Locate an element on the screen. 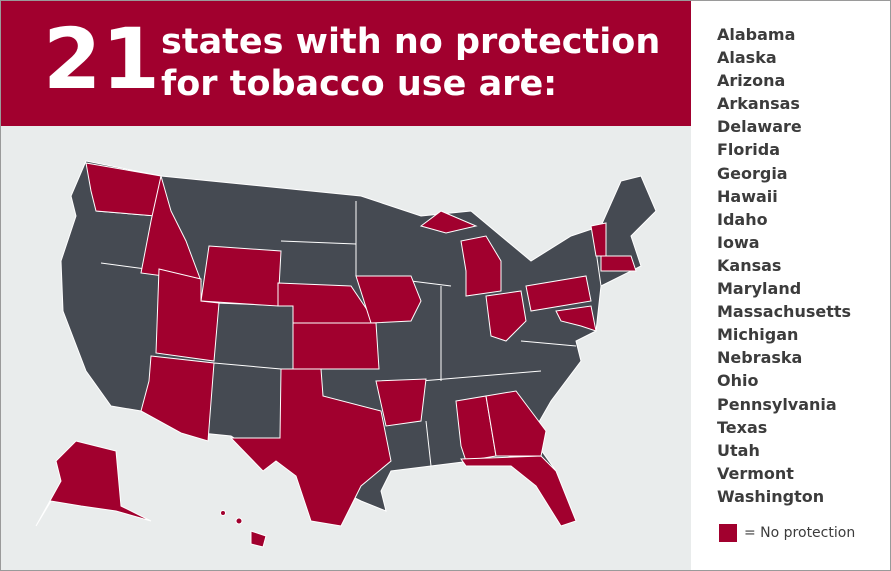 This screenshot has width=891, height=571. state-name: Pennsylvania is located at coordinates (777, 404).